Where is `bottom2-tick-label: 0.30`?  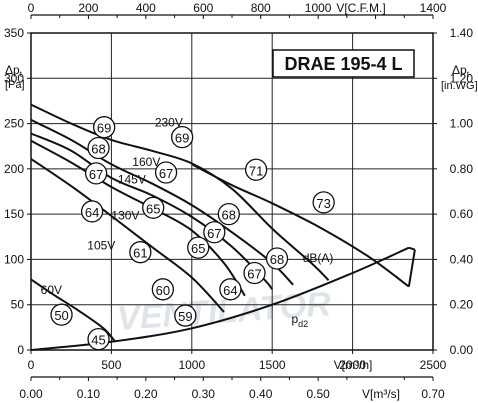
bottom2-tick-label: 0.30 is located at coordinates (204, 394).